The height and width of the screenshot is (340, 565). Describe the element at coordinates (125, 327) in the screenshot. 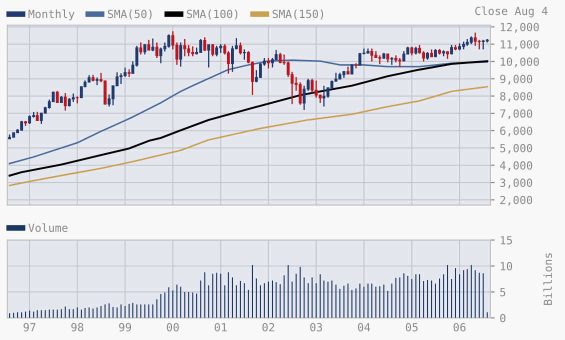

I see `x-tick-label: 99` at that location.